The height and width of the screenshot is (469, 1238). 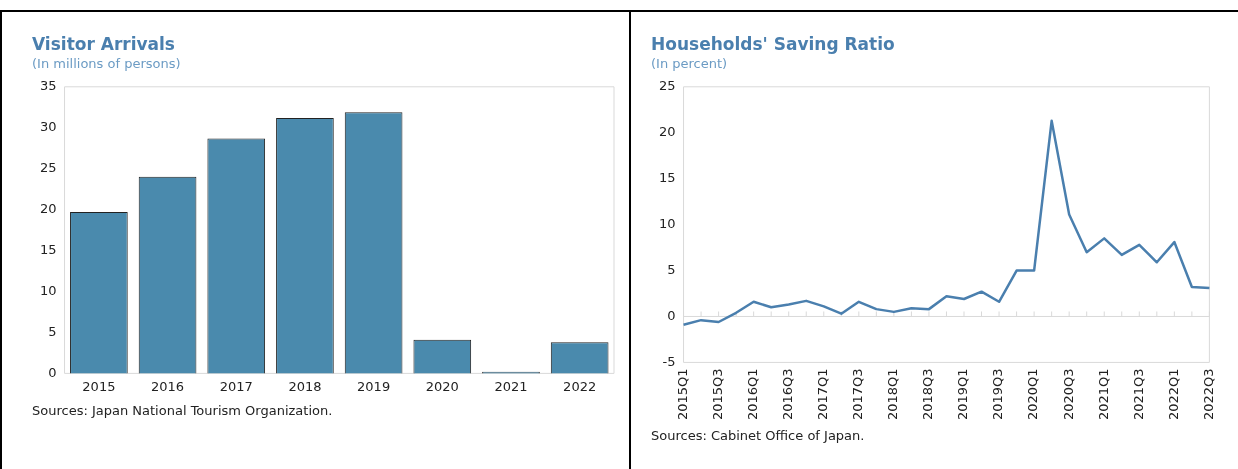 What do you see at coordinates (104, 44) in the screenshot?
I see `chart-title: Visitor Arrivals` at bounding box center [104, 44].